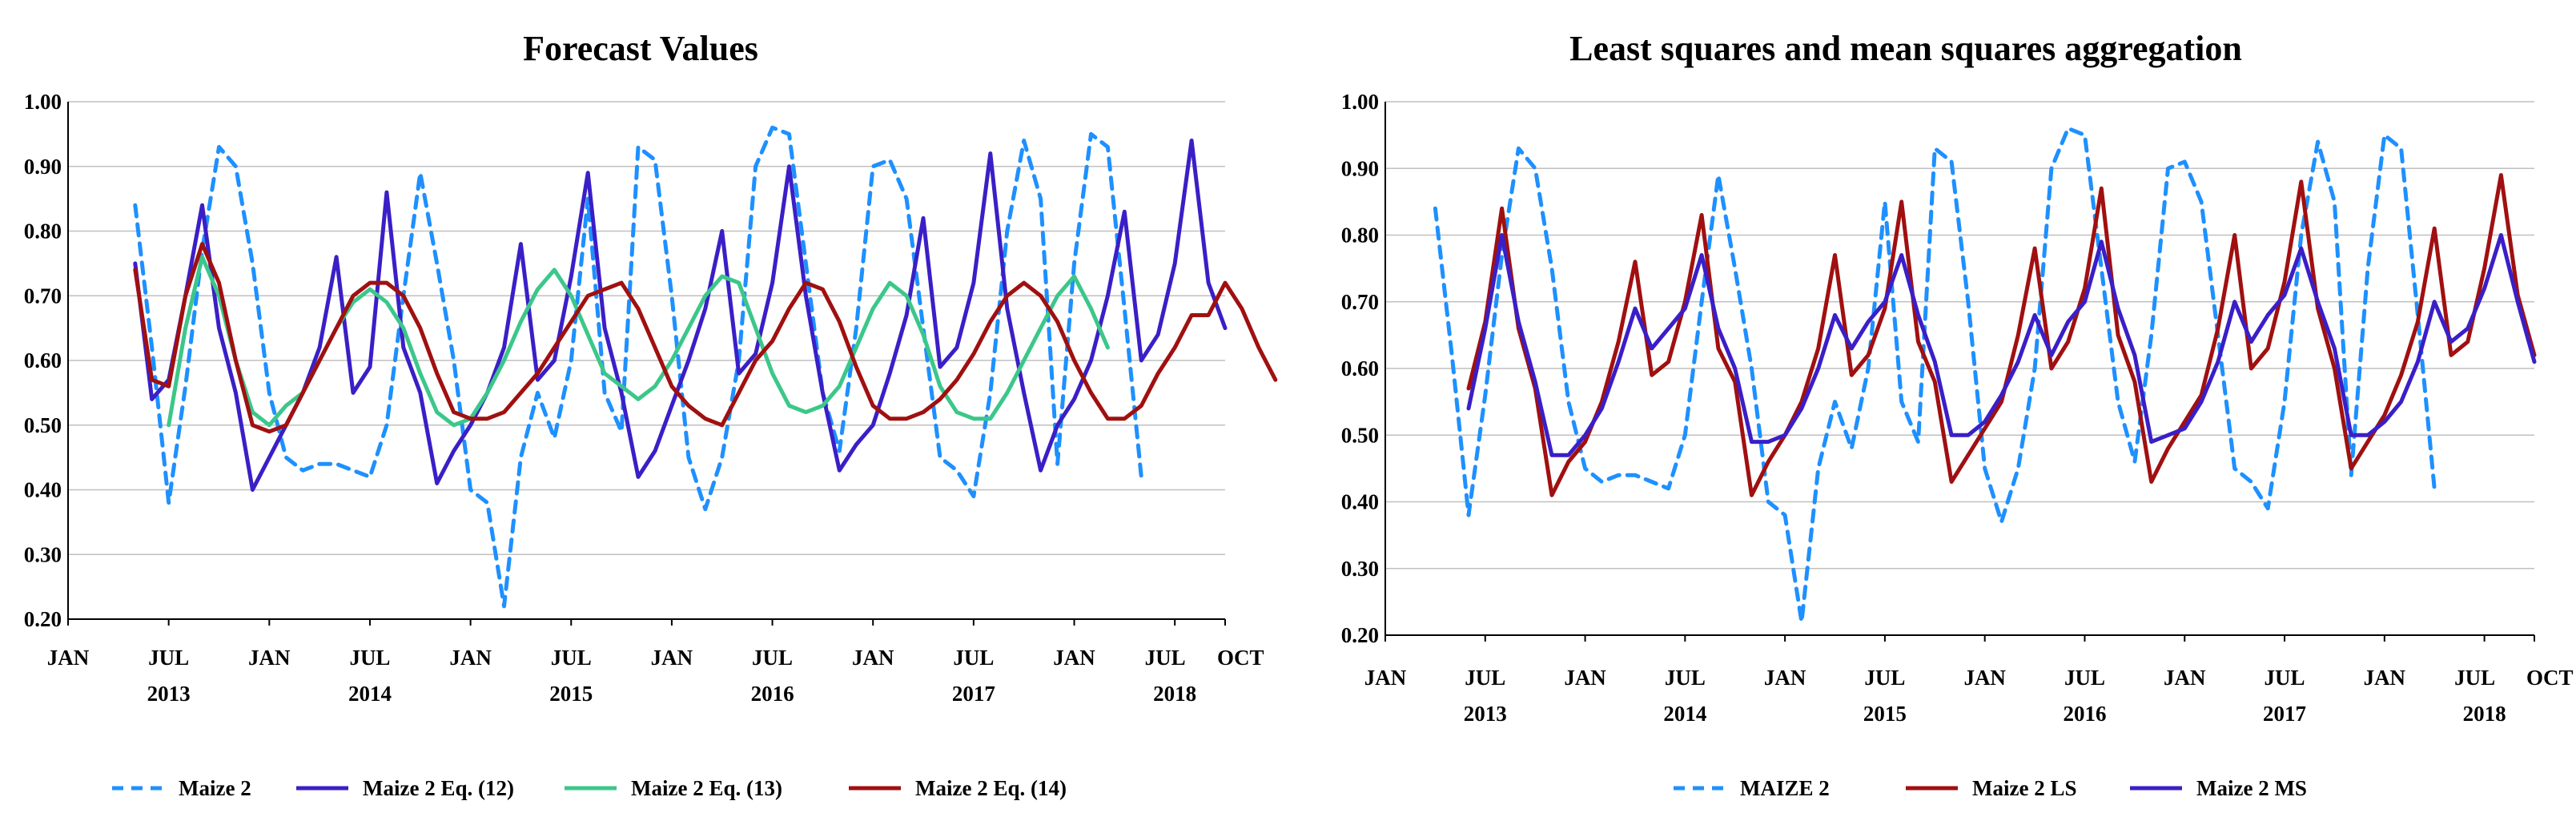 The image size is (2576, 825). What do you see at coordinates (706, 788) in the screenshot?
I see `legend-label: Maize 2 Eq. (13)` at bounding box center [706, 788].